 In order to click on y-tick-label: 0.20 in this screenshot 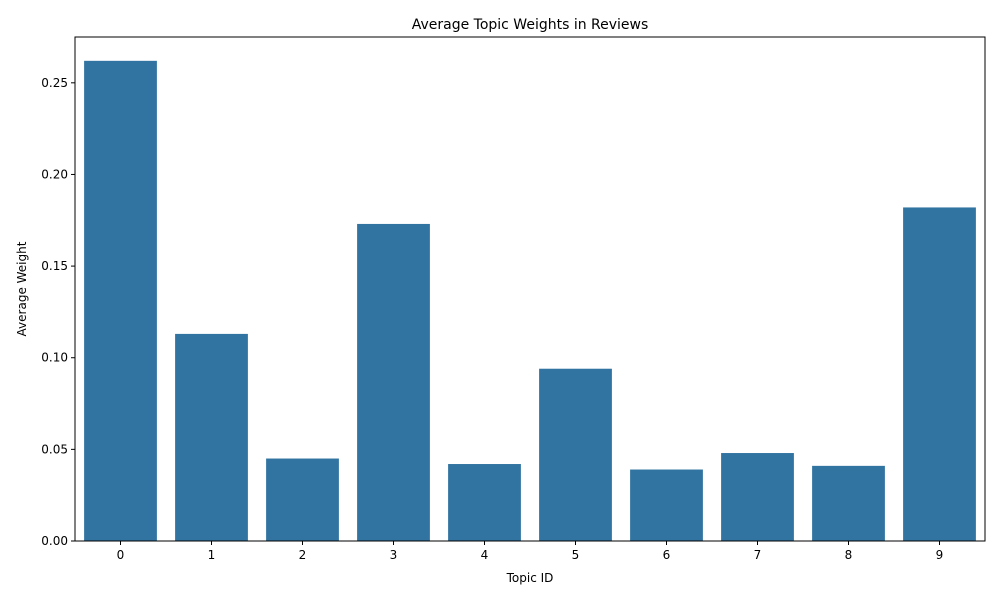, I will do `click(54, 174)`.